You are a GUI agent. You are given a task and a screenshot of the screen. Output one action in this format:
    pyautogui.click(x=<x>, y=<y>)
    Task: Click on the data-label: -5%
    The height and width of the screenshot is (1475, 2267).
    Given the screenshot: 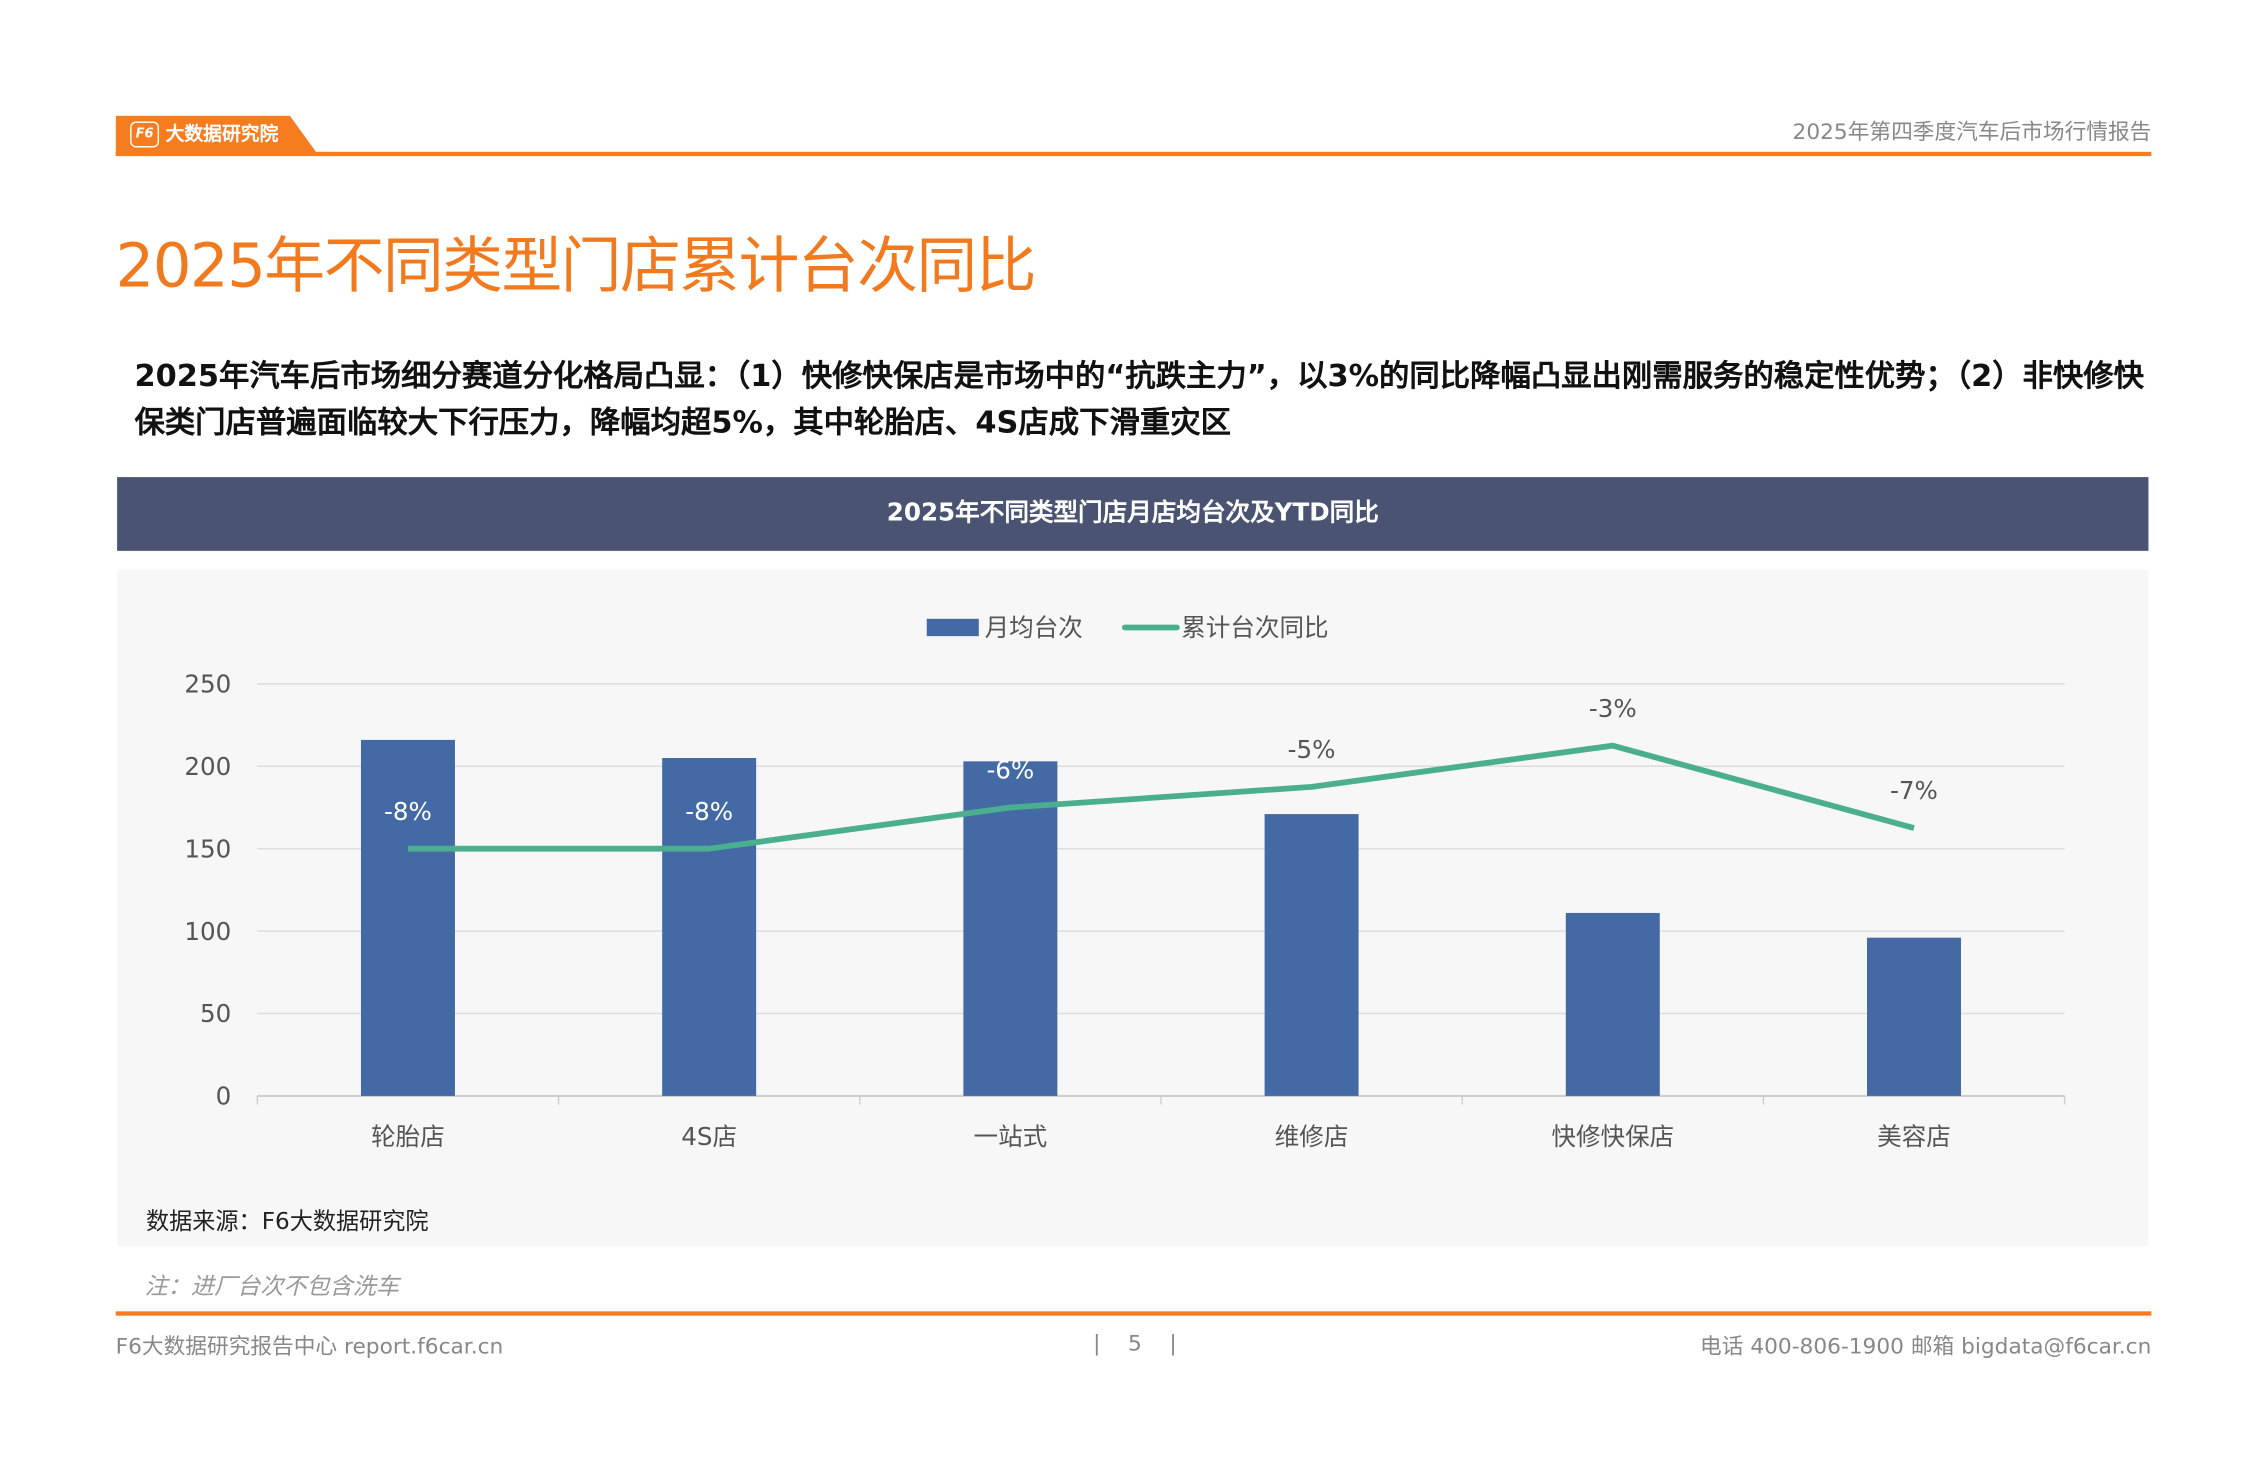 What is the action you would take?
    pyautogui.click(x=1312, y=749)
    